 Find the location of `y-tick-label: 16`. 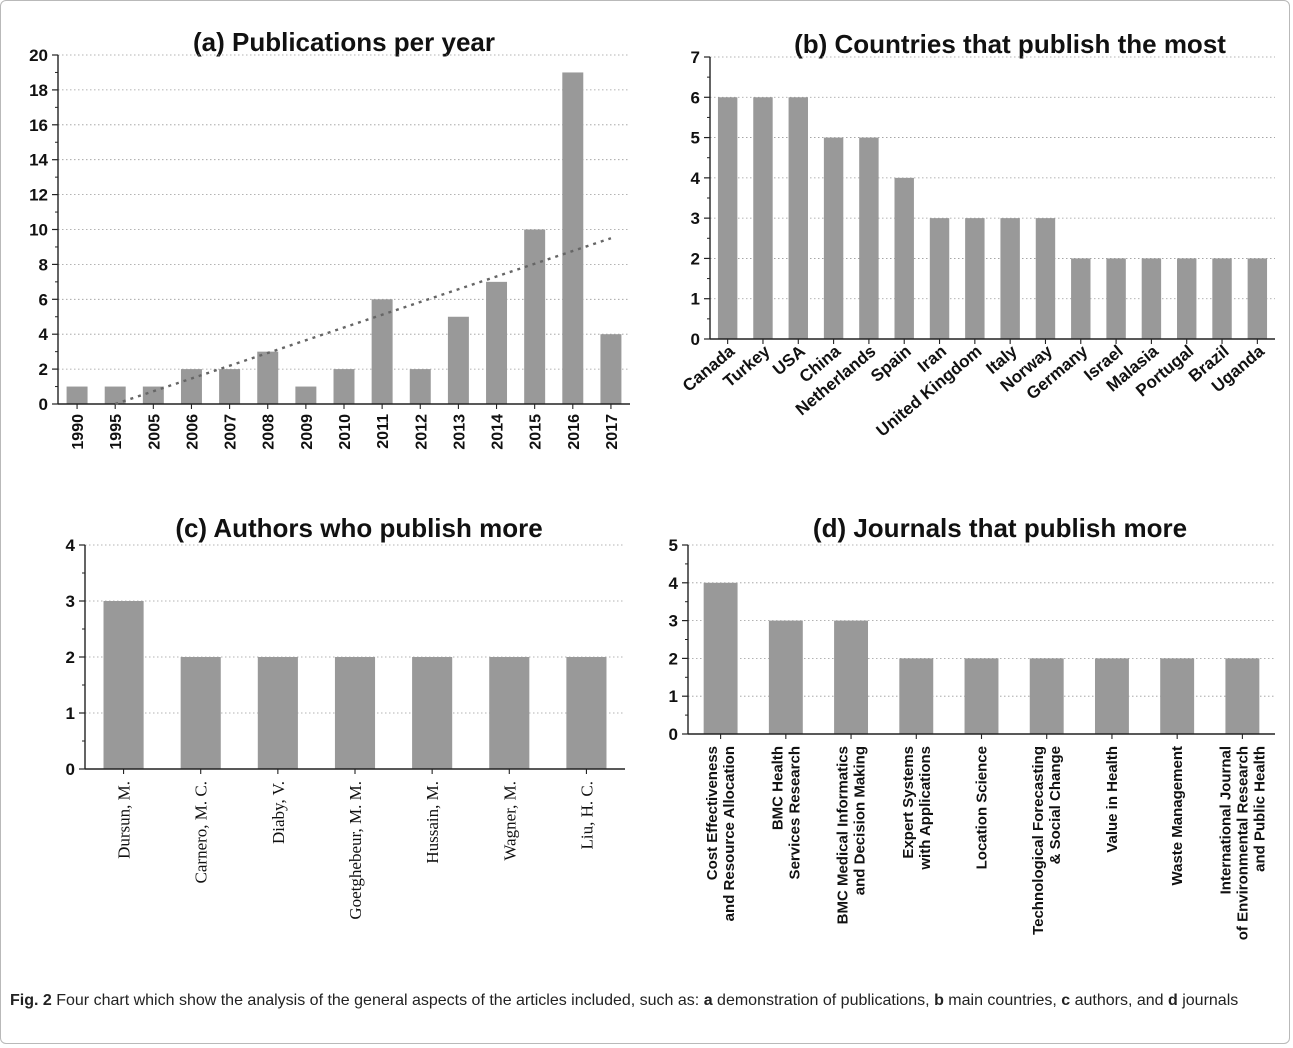

y-tick-label: 16 is located at coordinates (38, 125).